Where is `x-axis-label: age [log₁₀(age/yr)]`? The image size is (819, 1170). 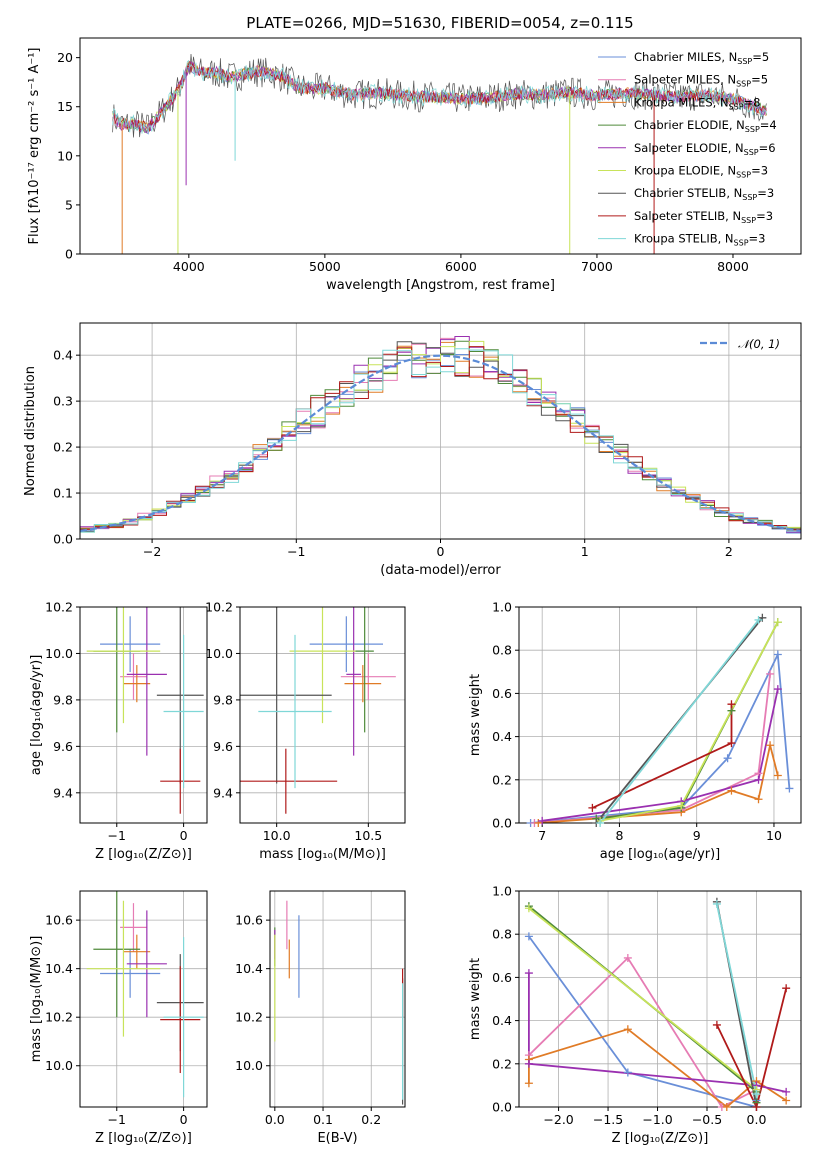 x-axis-label: age [log₁₀(age/yr)] is located at coordinates (660, 854).